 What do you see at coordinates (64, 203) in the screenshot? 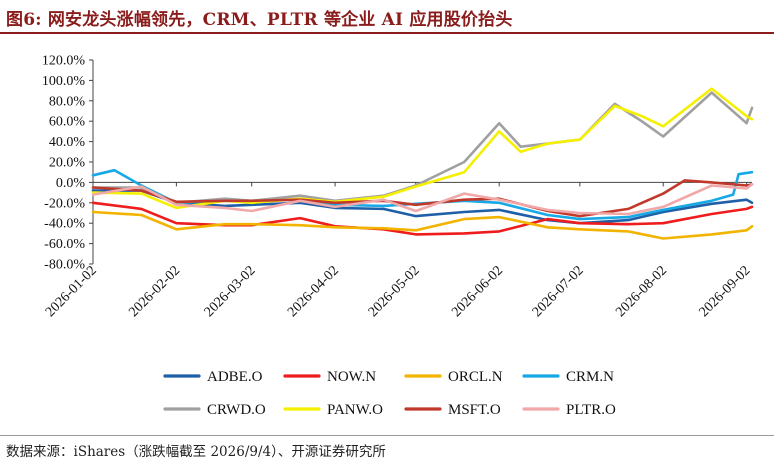
I see `y-tick-label: -20.0%` at bounding box center [64, 203].